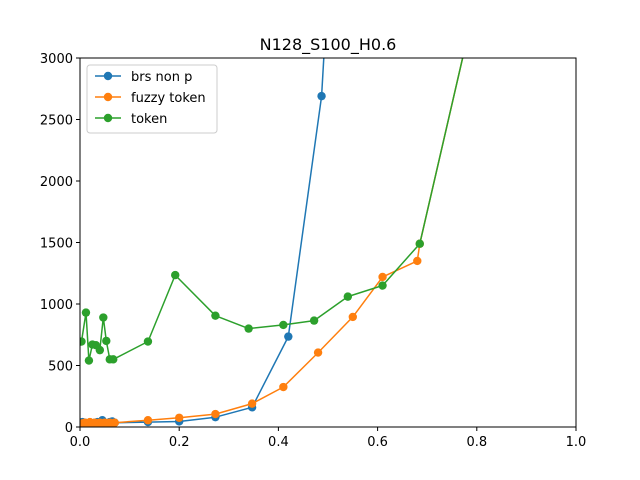 The image size is (640, 480). I want to click on legend-label: token, so click(149, 119).